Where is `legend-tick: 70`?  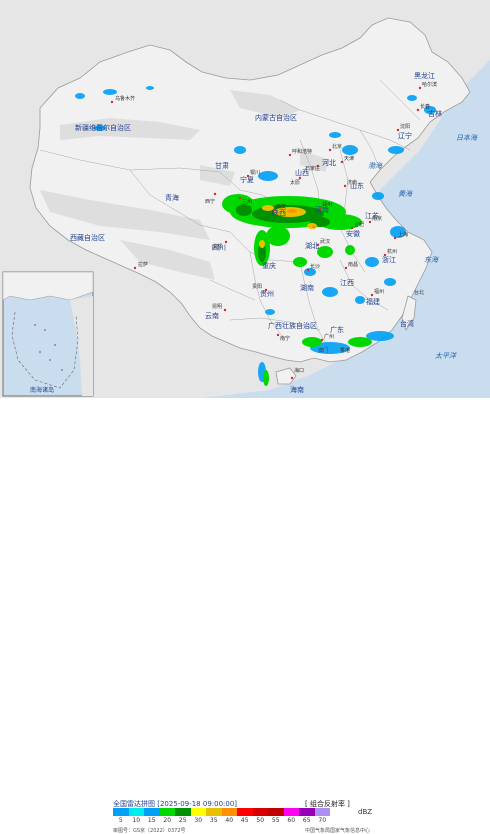 legend-tick: 70 is located at coordinates (322, 820).